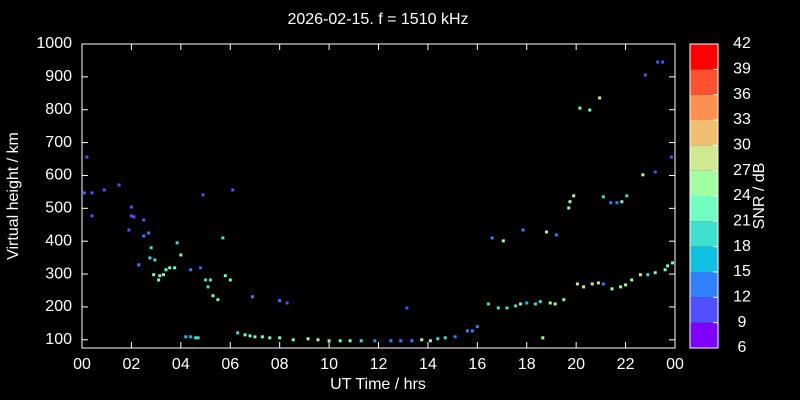  I want to click on y-tick-label: 600, so click(58, 175).